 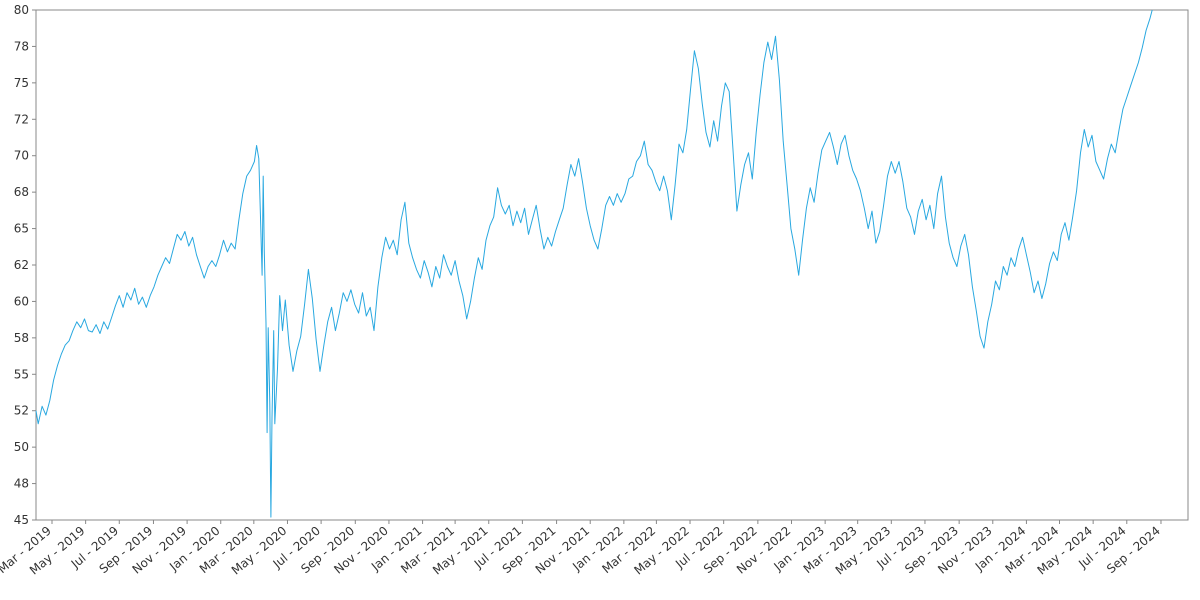 What do you see at coordinates (21, 520) in the screenshot?
I see `y-tick-label: 45` at bounding box center [21, 520].